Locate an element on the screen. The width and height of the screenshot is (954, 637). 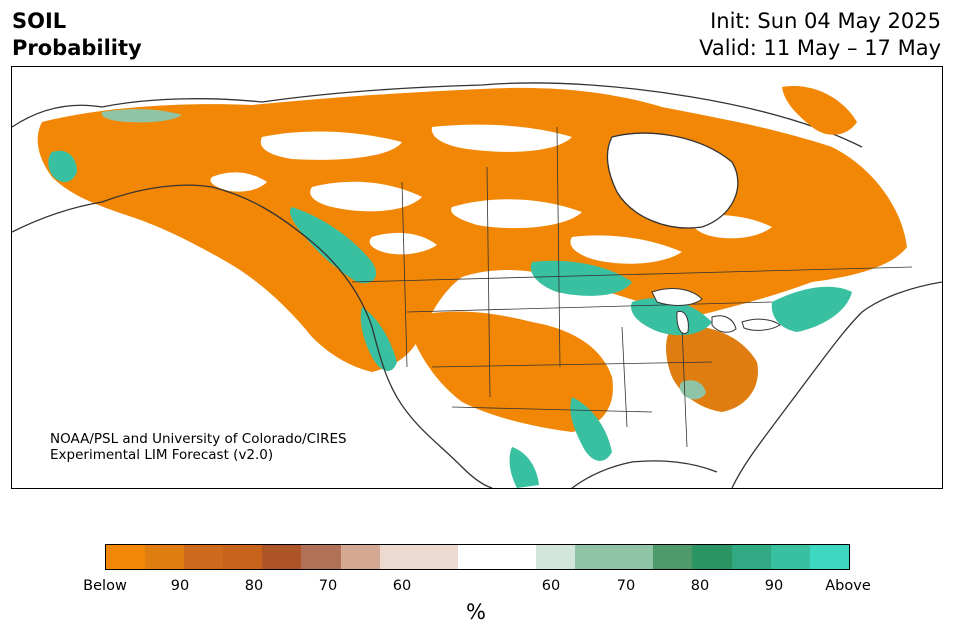
variable-subtitle: Probability is located at coordinates (77, 48).